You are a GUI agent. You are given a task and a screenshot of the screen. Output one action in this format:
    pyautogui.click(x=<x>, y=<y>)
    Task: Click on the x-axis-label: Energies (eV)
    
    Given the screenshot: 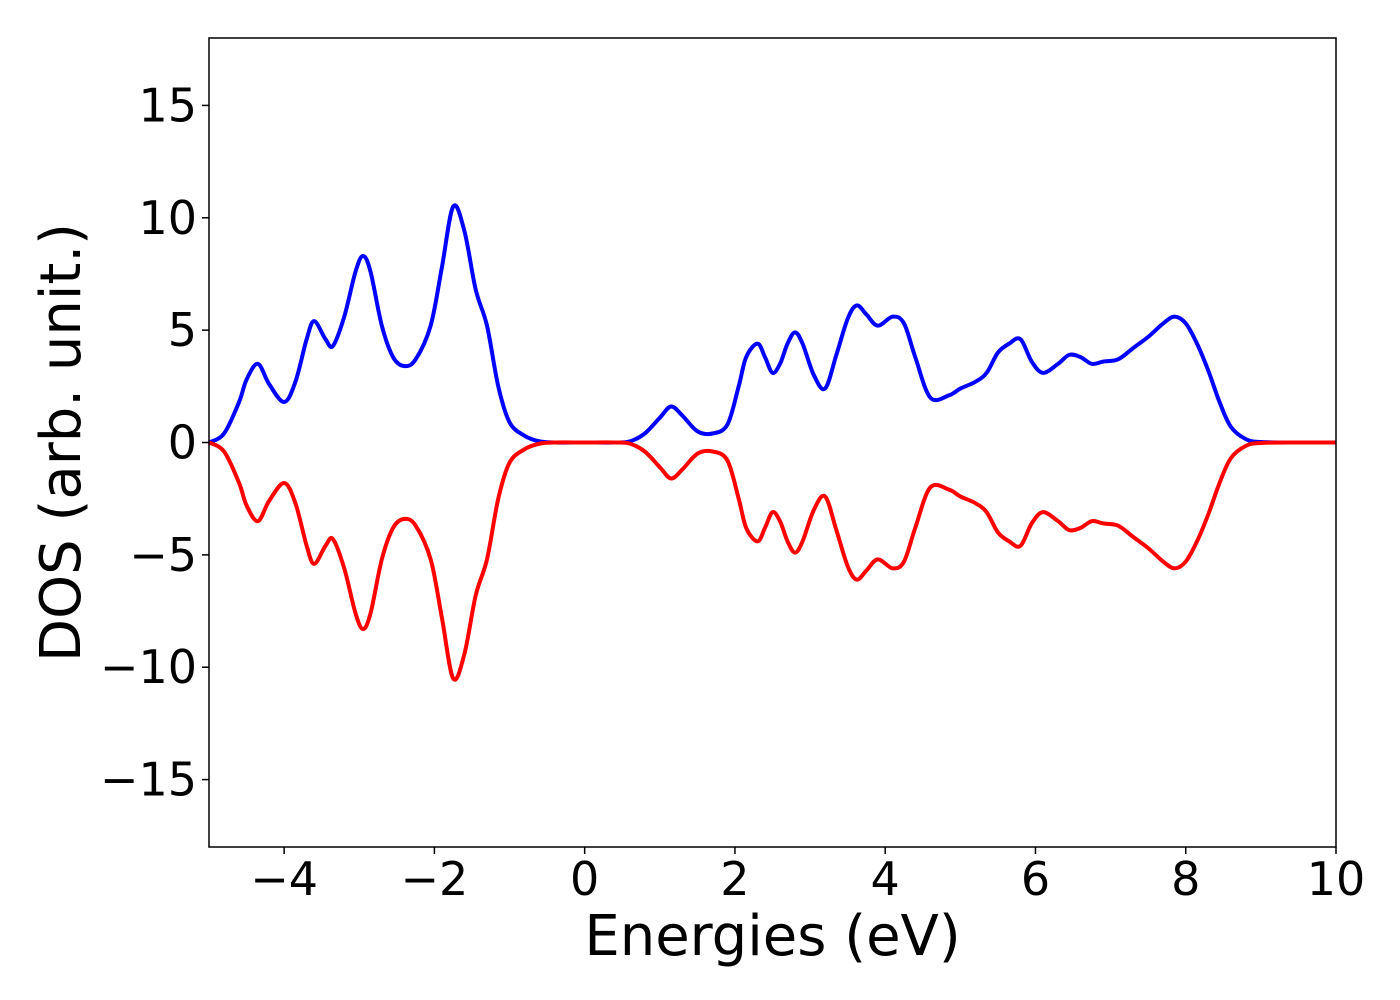 What is the action you would take?
    pyautogui.click(x=772, y=936)
    